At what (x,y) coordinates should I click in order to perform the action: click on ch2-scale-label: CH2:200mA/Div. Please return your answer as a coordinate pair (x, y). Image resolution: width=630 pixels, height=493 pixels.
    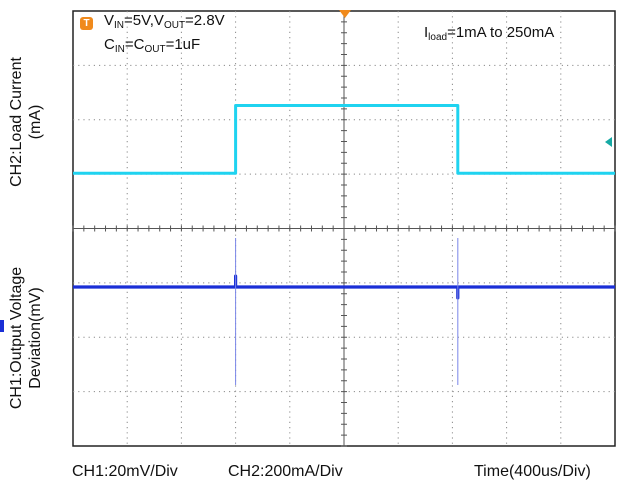
    Looking at the image, I should click on (285, 471).